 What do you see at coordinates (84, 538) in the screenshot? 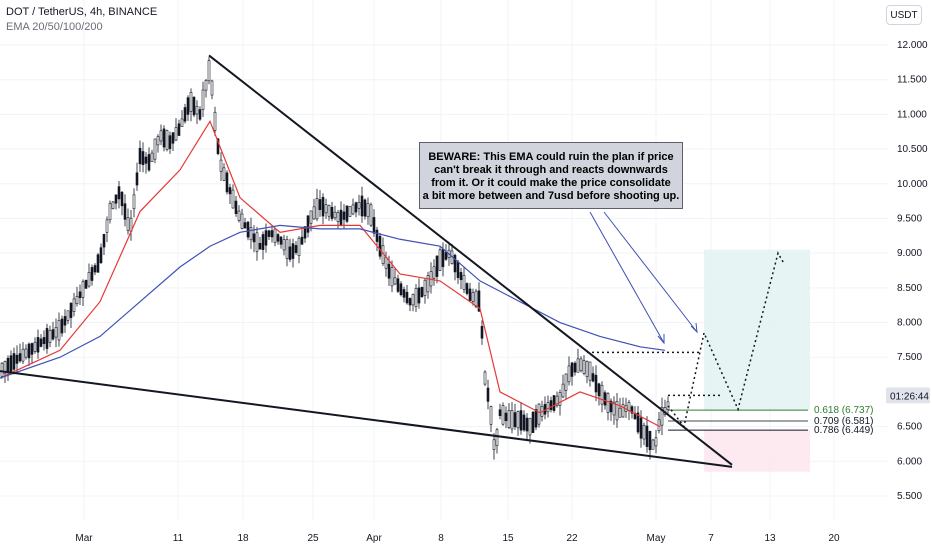
I see `x-tick-label: Mar` at bounding box center [84, 538].